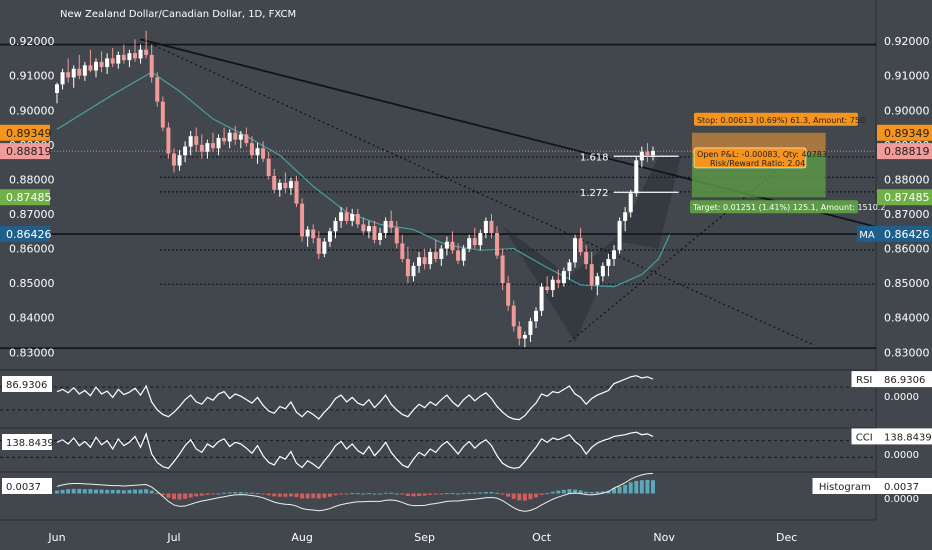  I want to click on stop-level-badge-left, so click(25, 132).